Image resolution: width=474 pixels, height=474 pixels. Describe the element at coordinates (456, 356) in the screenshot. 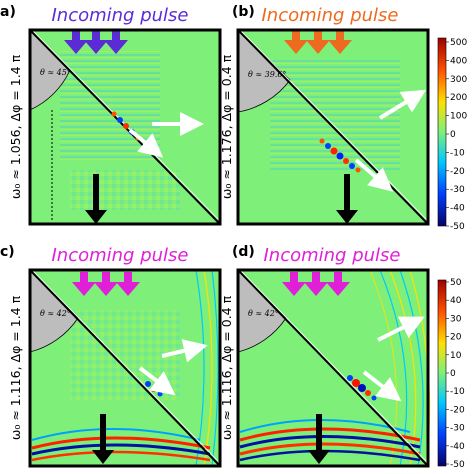

I see `colorbar-tick-label: 10` at that location.